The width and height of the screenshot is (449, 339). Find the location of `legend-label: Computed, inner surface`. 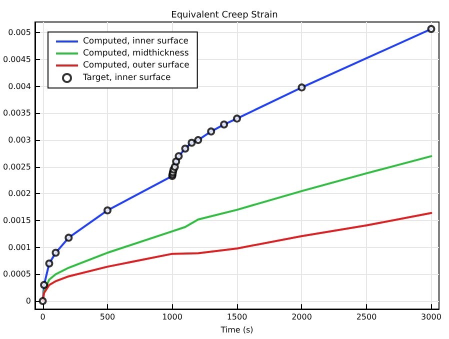

legend-label: Computed, inner surface is located at coordinates (136, 41).